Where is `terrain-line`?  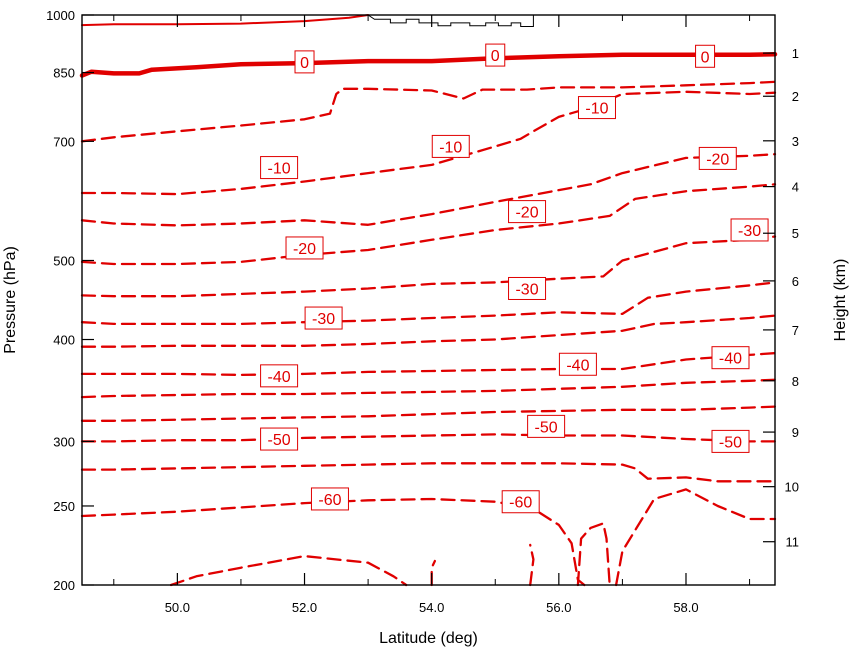
terrain-line is located at coordinates (450, 20).